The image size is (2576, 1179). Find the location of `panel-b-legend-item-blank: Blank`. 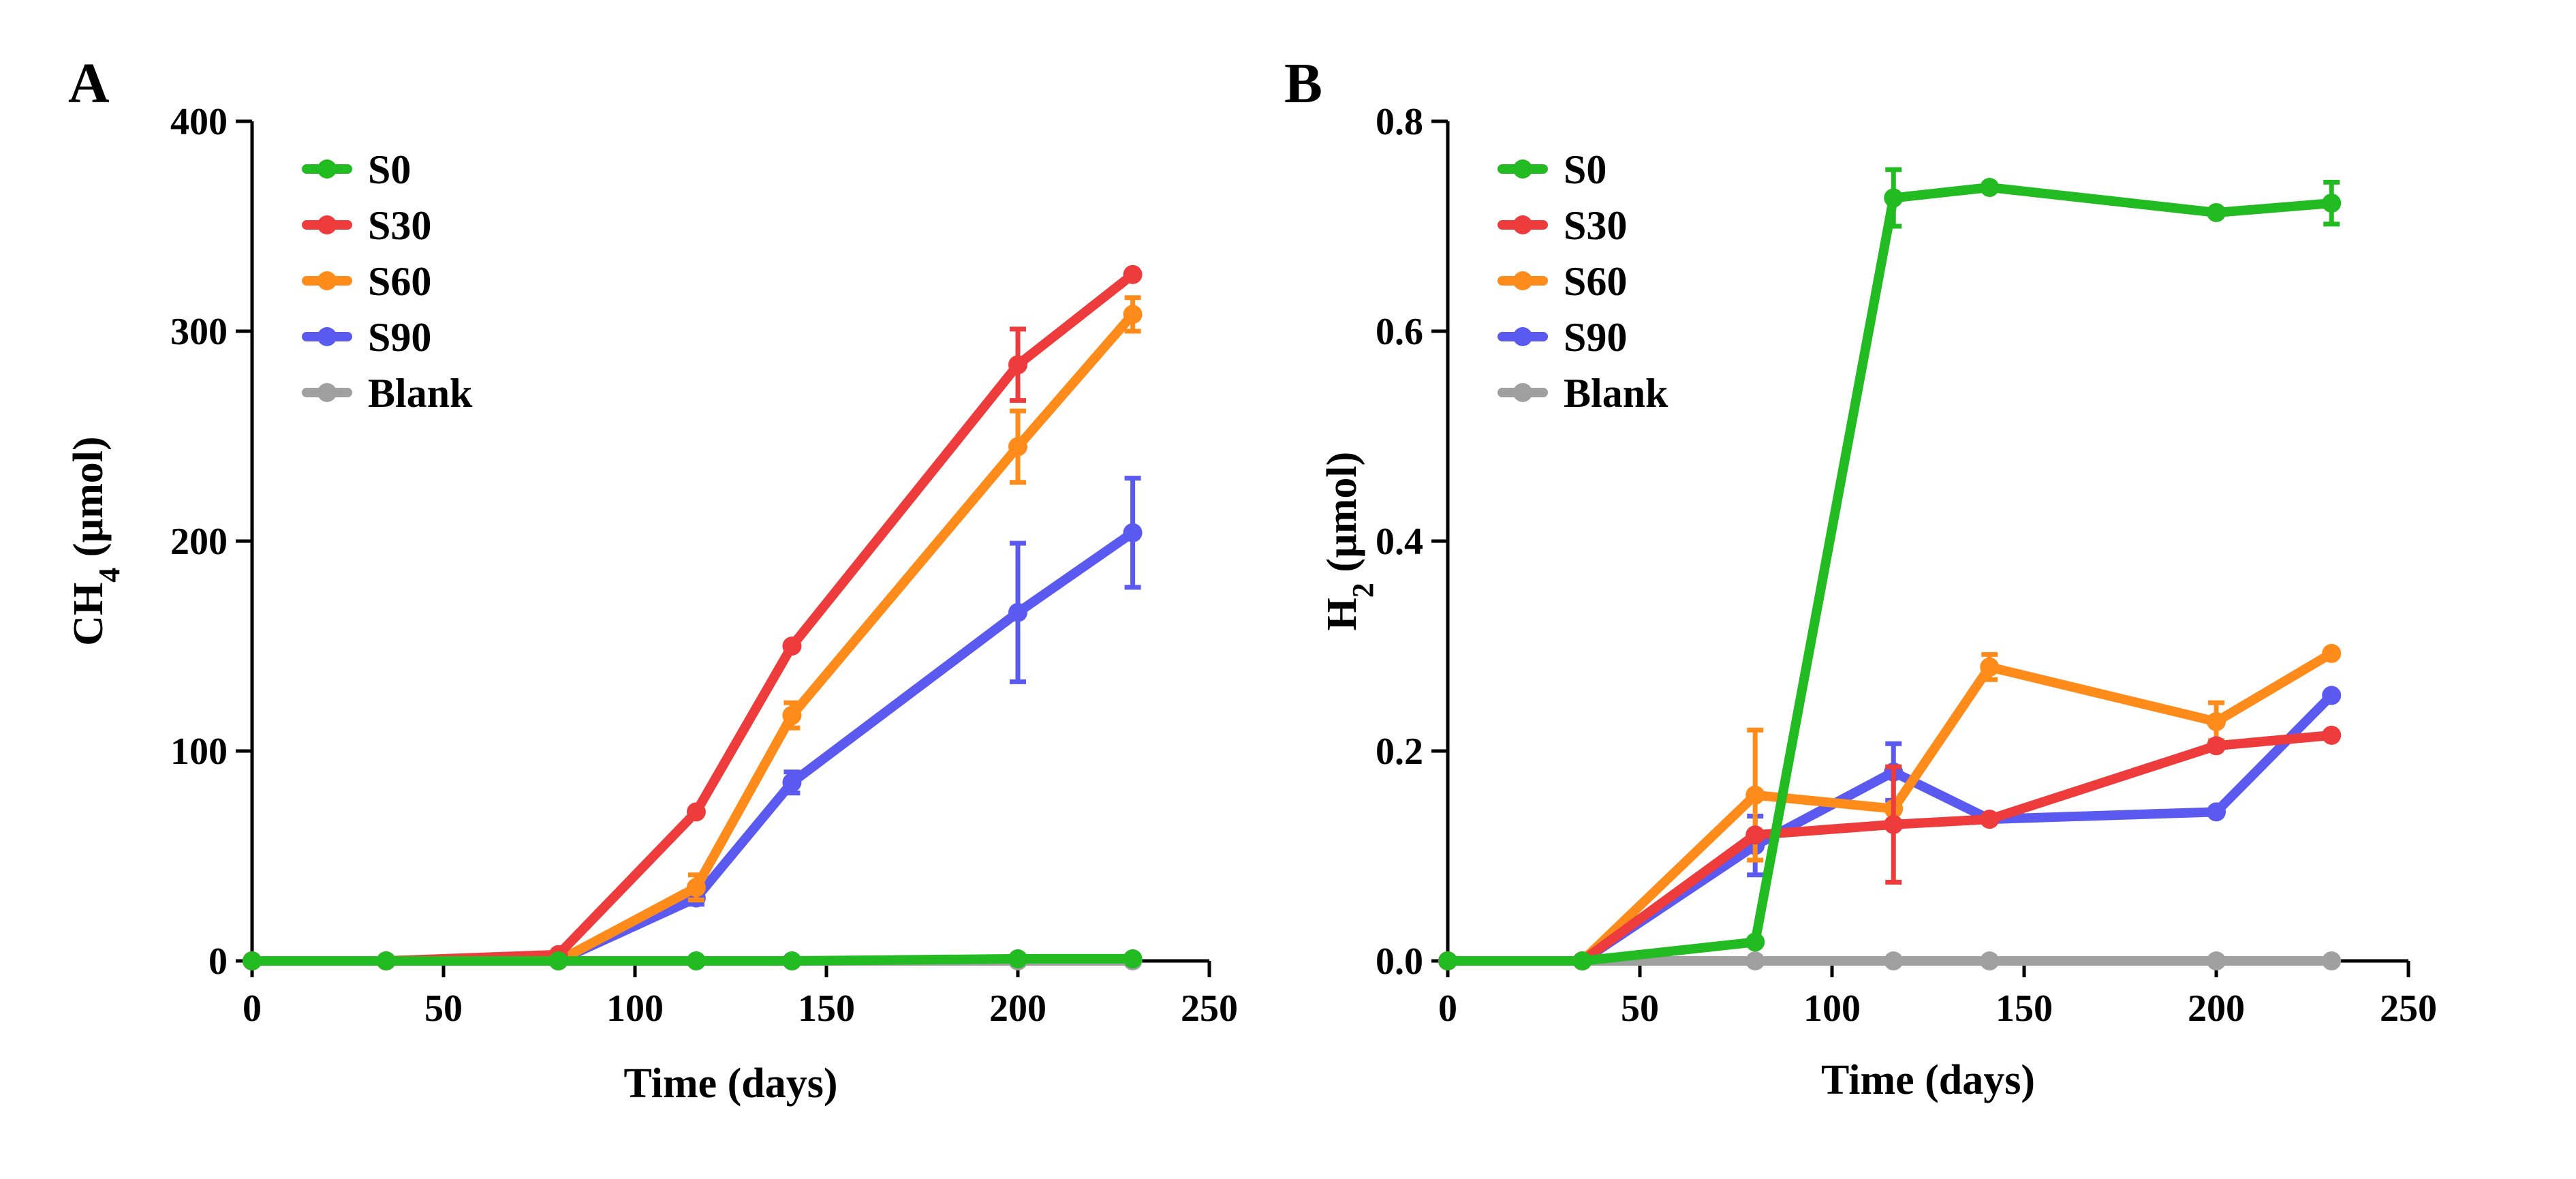

panel-b-legend-item-blank: Blank is located at coordinates (1583, 393).